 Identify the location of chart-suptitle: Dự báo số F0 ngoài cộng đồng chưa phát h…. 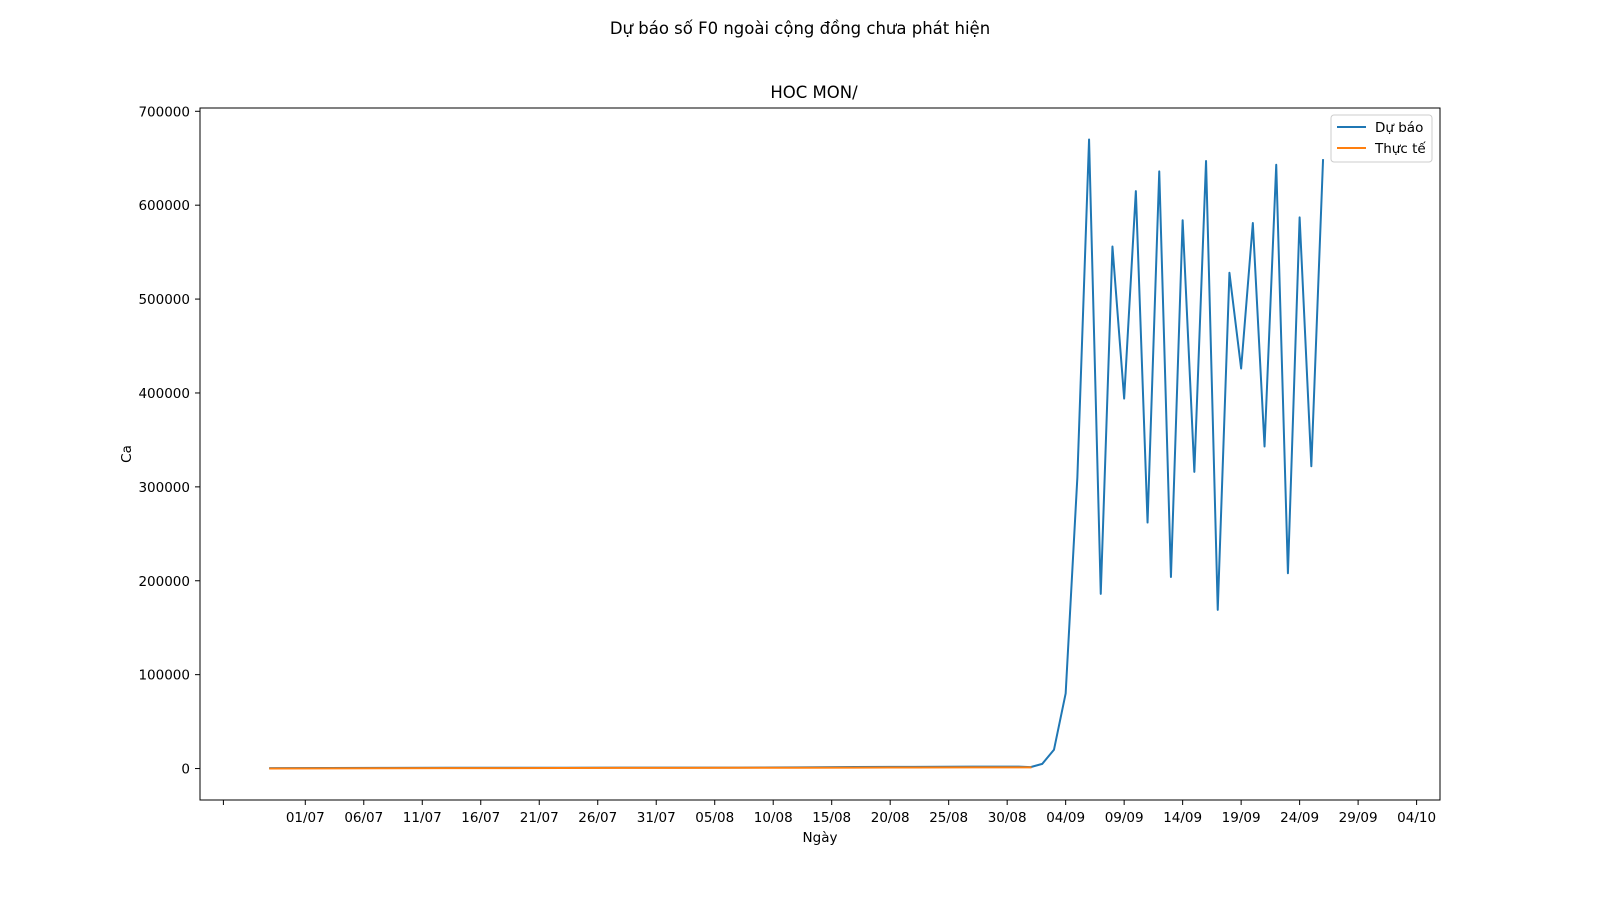
(800, 28).